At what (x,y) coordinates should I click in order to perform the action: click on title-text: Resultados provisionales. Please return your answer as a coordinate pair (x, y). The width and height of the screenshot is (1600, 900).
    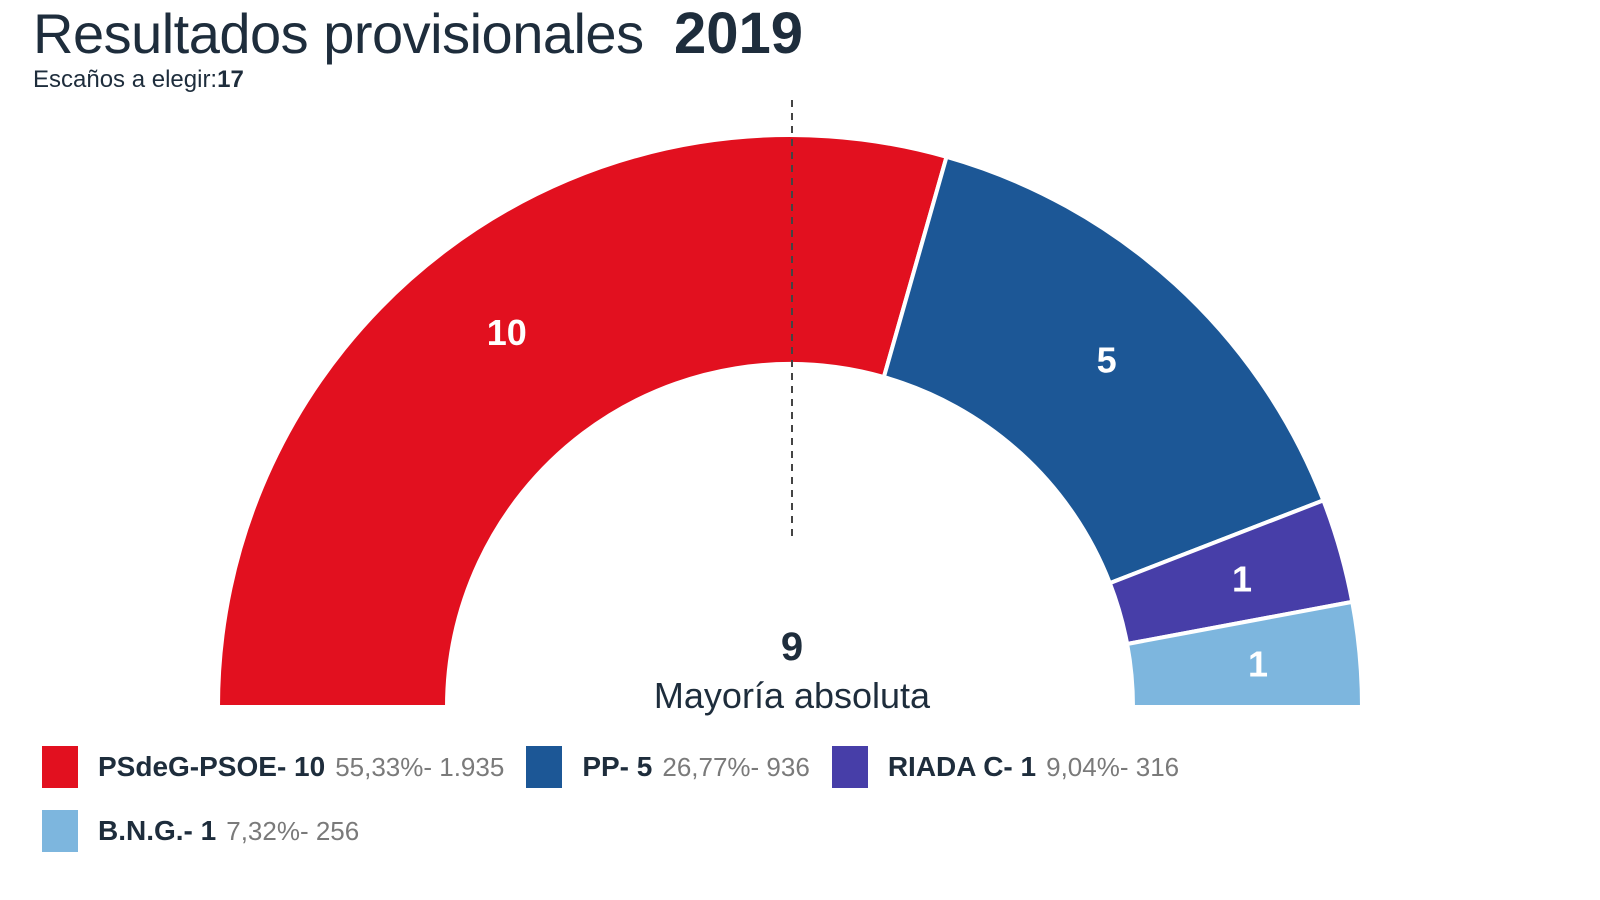
    Looking at the image, I should click on (338, 33).